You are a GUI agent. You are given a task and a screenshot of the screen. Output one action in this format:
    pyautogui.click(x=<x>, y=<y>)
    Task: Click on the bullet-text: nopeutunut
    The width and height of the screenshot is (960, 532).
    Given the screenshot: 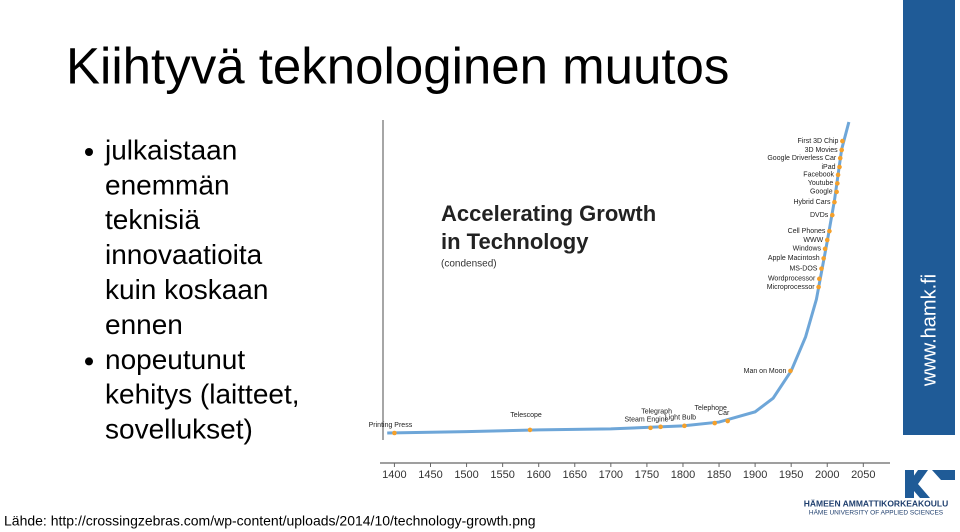 What is the action you would take?
    pyautogui.click(x=175, y=359)
    